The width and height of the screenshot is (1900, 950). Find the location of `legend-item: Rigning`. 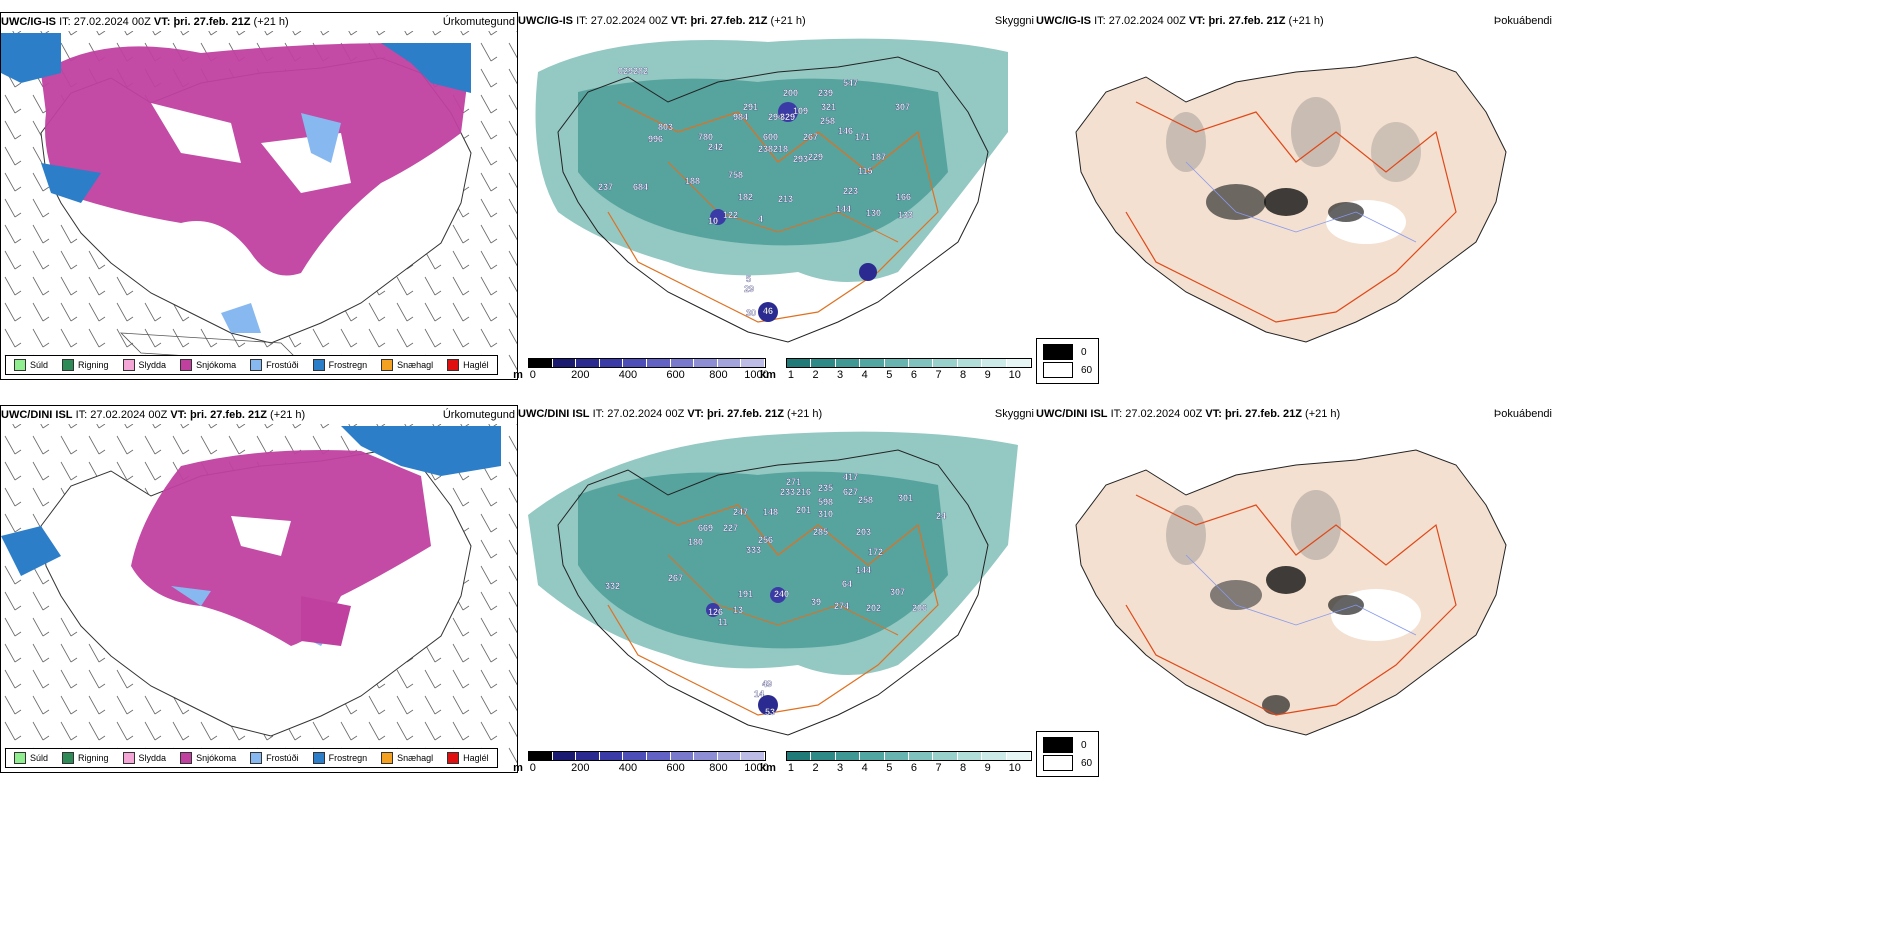

legend-item: Rigning is located at coordinates (85, 365).